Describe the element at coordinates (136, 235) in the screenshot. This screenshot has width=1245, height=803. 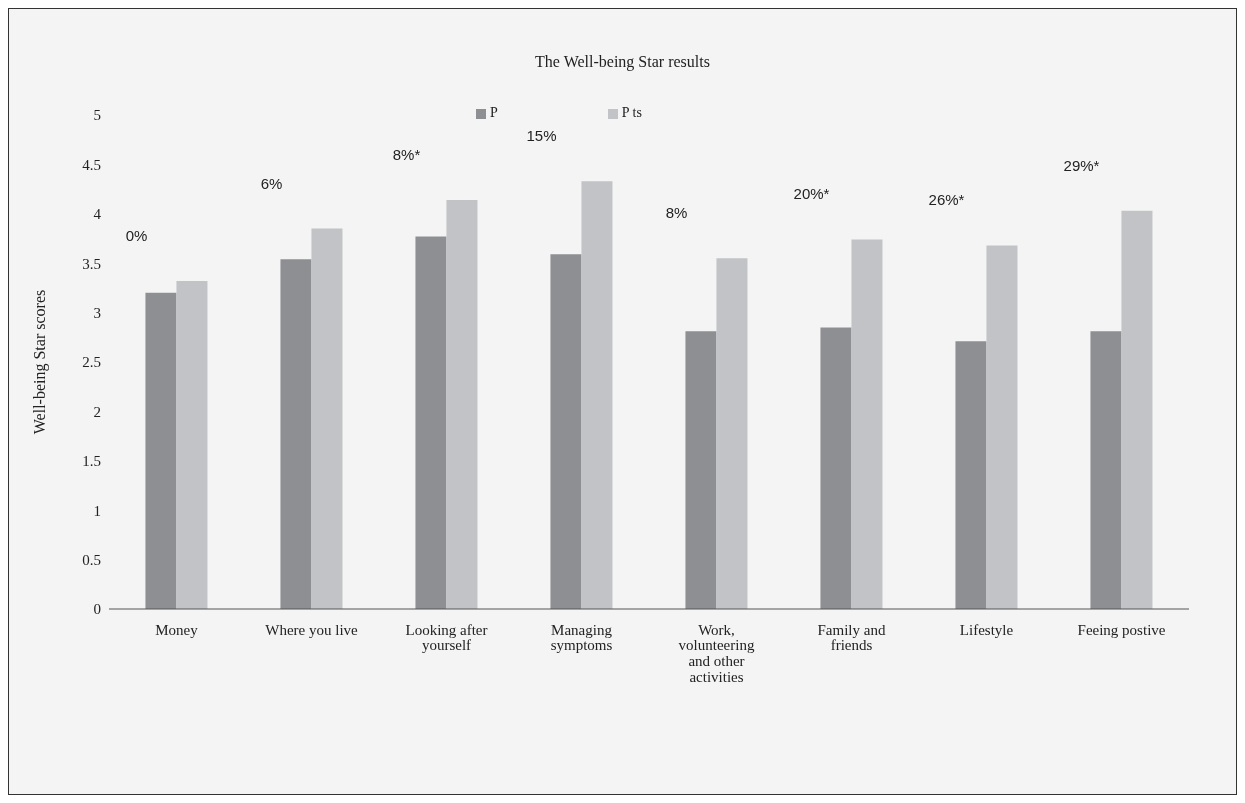
I see `annotation: 0%` at that location.